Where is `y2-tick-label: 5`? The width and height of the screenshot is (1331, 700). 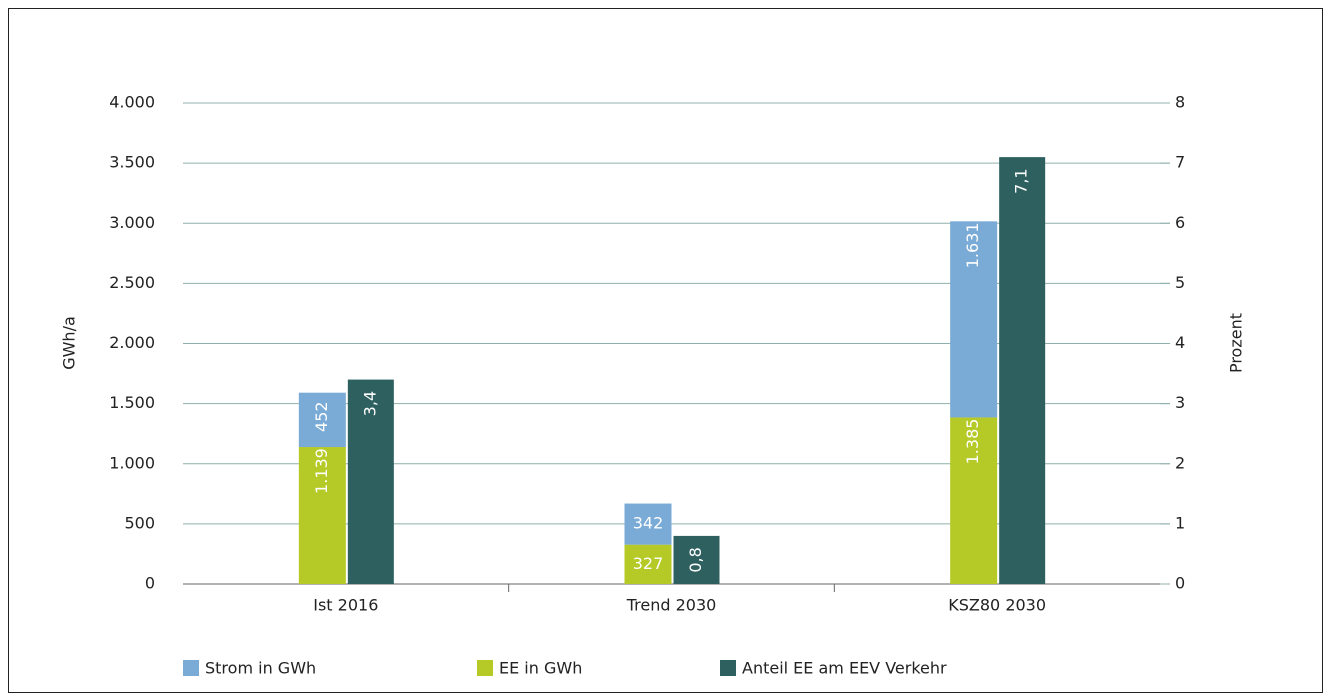
y2-tick-label: 5 is located at coordinates (1180, 282).